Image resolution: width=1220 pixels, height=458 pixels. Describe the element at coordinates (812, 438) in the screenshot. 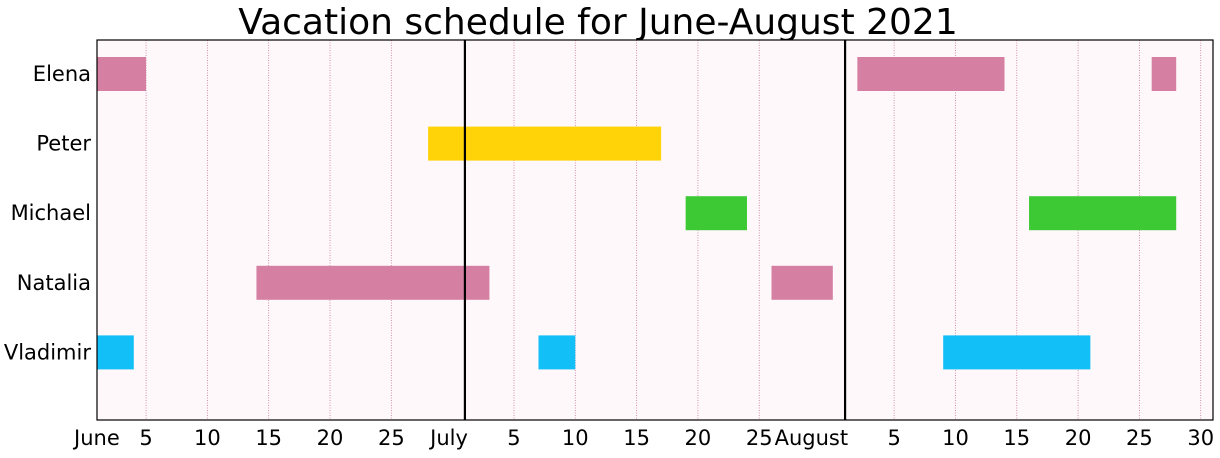

I see `x-tick-label: August` at that location.